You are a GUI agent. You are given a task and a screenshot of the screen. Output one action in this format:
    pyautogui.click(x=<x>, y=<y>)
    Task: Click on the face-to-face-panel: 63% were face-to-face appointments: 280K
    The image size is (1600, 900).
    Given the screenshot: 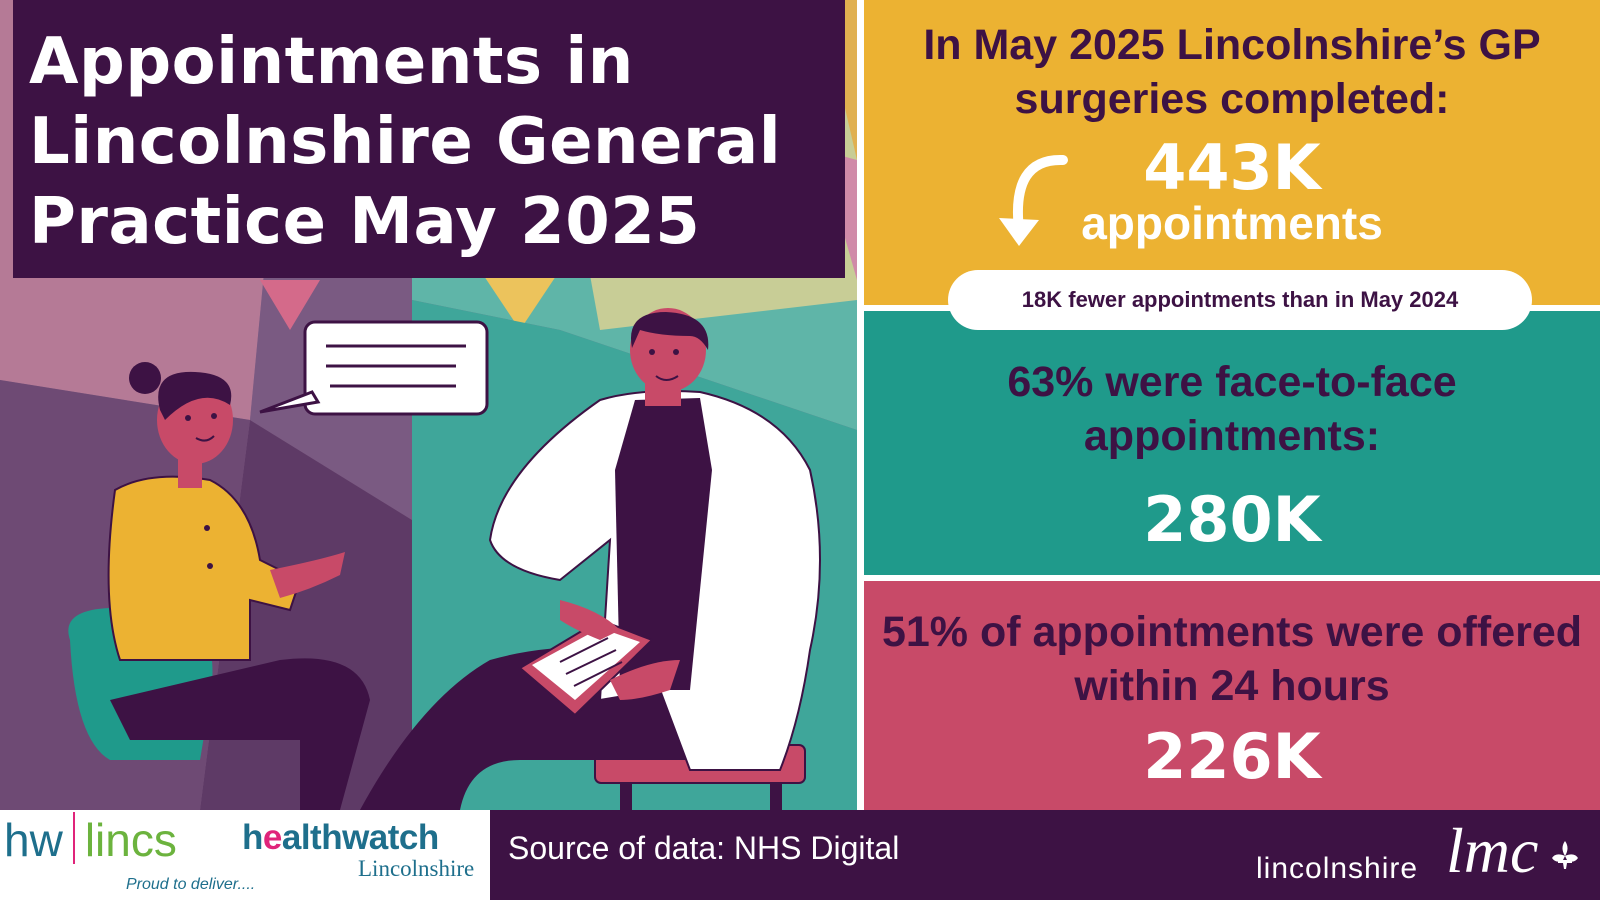 What is the action you would take?
    pyautogui.click(x=1232, y=443)
    